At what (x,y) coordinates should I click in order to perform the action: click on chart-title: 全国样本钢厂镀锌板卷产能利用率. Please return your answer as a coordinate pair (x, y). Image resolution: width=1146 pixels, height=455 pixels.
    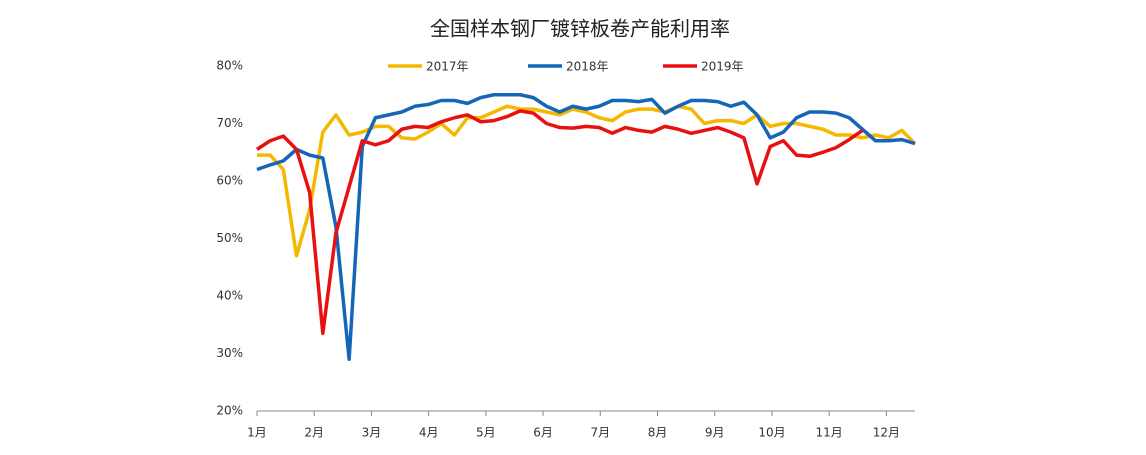
    Looking at the image, I should click on (580, 29).